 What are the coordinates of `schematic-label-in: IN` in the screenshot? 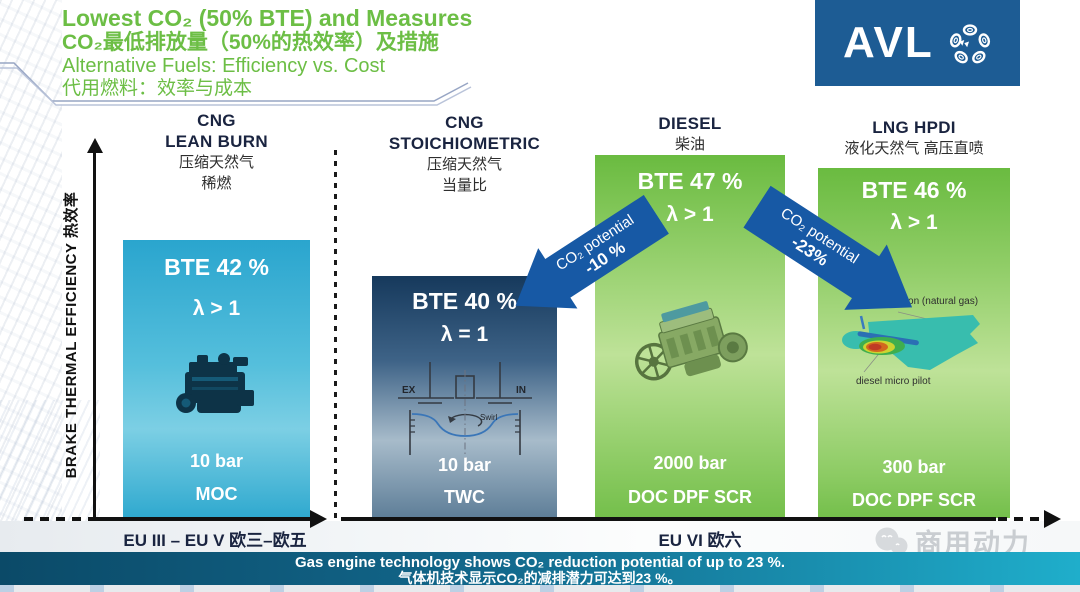 It's located at (521, 390).